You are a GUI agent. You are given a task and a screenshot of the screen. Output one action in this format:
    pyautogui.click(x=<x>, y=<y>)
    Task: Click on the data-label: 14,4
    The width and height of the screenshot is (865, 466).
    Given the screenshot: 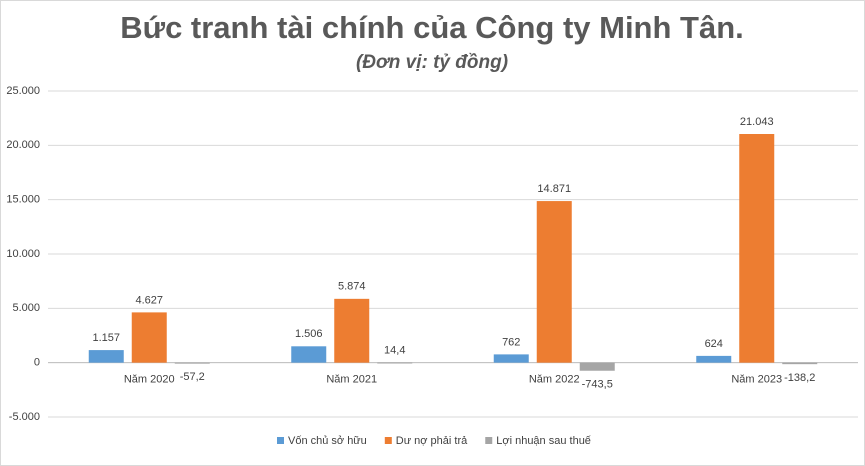 What is the action you would take?
    pyautogui.click(x=394, y=350)
    